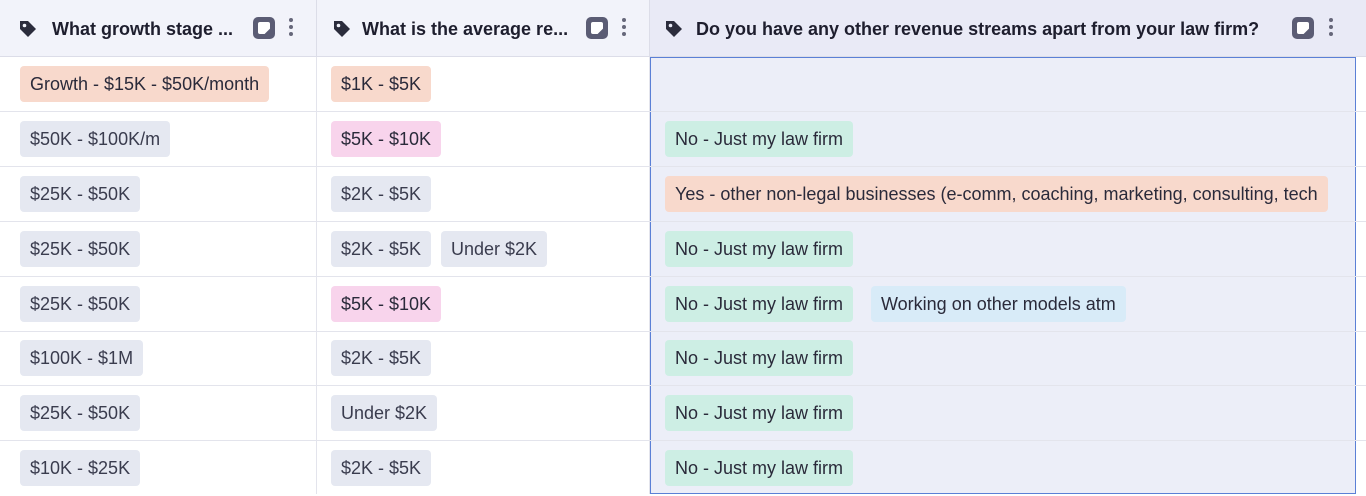  What do you see at coordinates (95, 139) in the screenshot?
I see `option-chip: $50K - $100K/m` at bounding box center [95, 139].